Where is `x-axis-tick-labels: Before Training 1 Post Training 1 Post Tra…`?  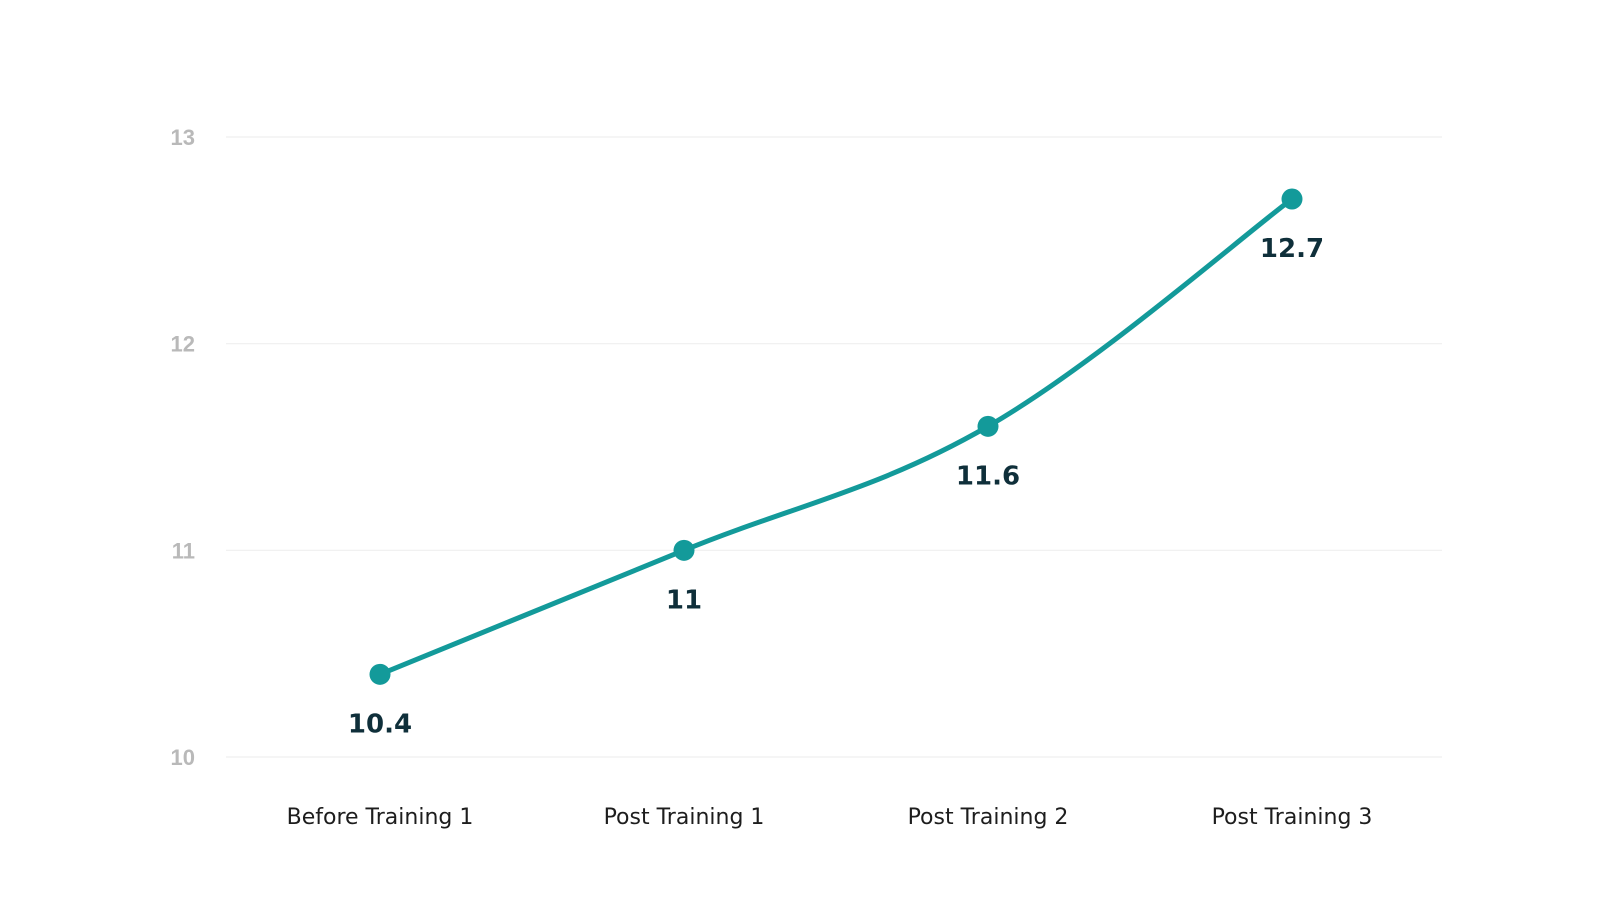 x-axis-tick-labels: Before Training 1 Post Training 1 Post Tra… is located at coordinates (830, 817).